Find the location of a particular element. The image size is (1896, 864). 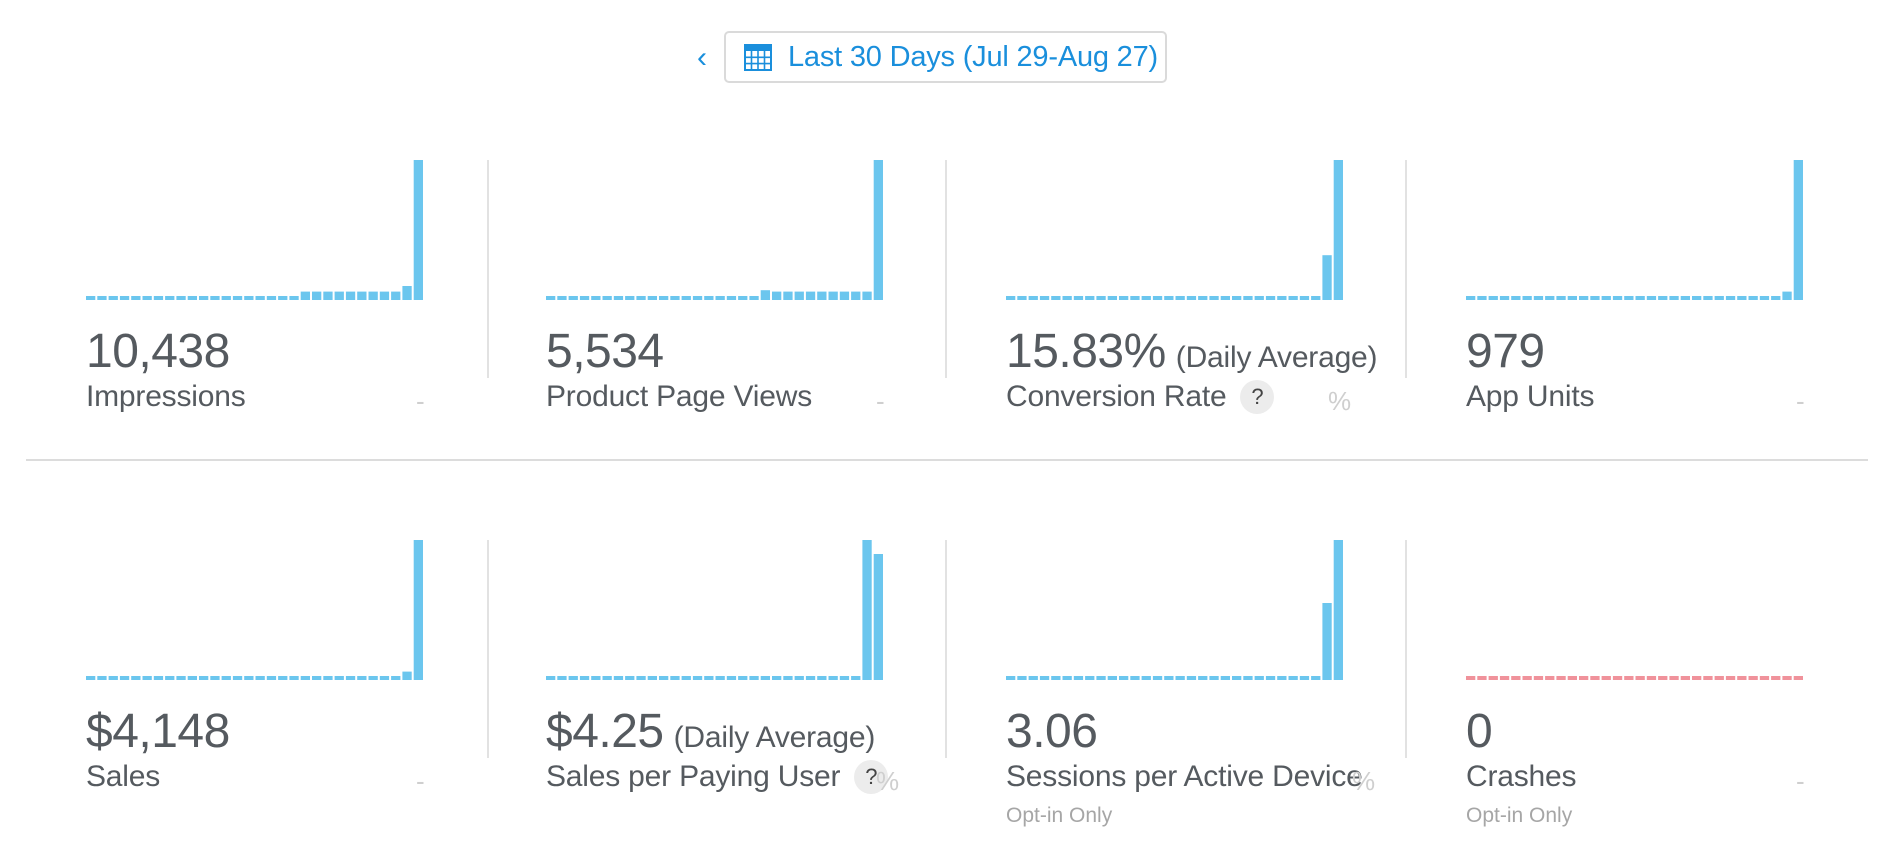

column-divider is located at coordinates (946, 269).